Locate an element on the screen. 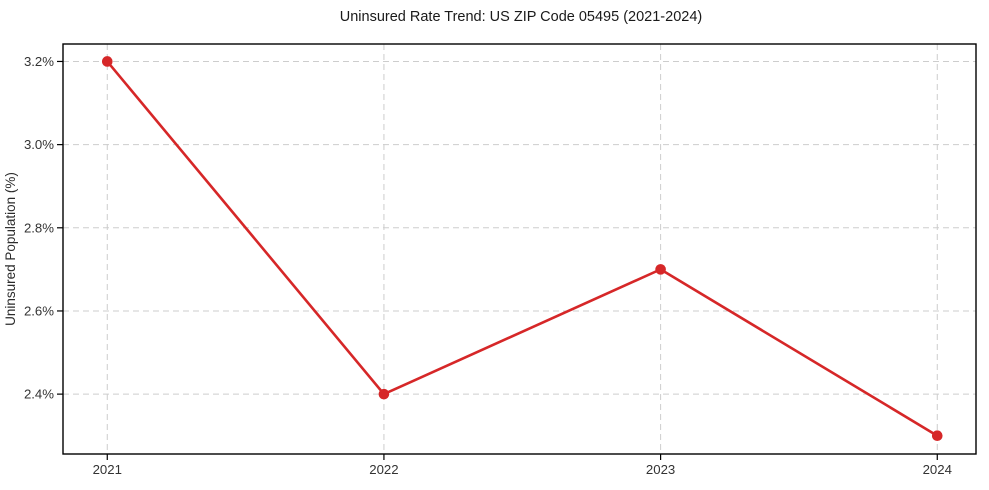 This screenshot has width=989, height=490. y-tick-label: 2.6% is located at coordinates (39, 310).